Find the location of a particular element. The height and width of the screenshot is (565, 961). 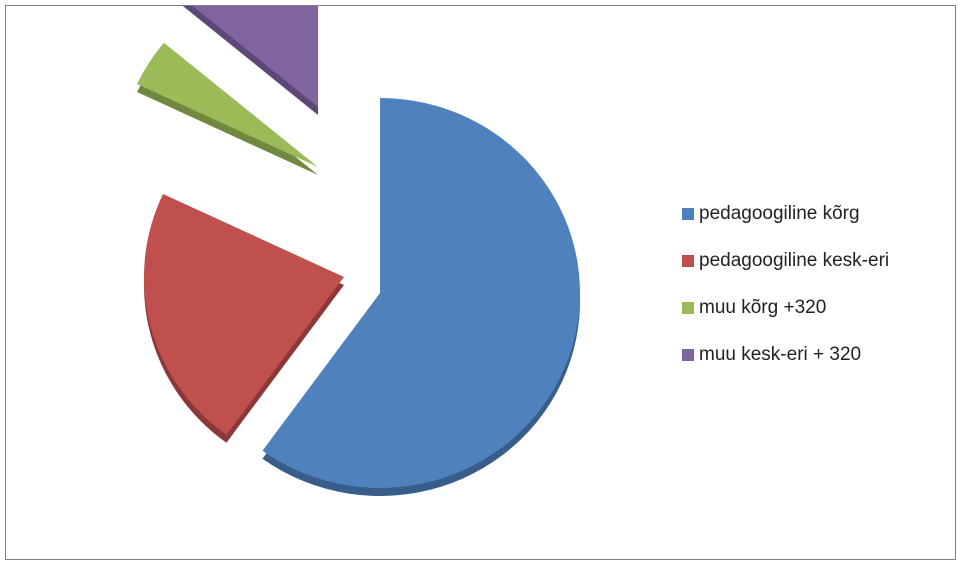

legend-label: pedagoogiline kõrg is located at coordinates (779, 213).